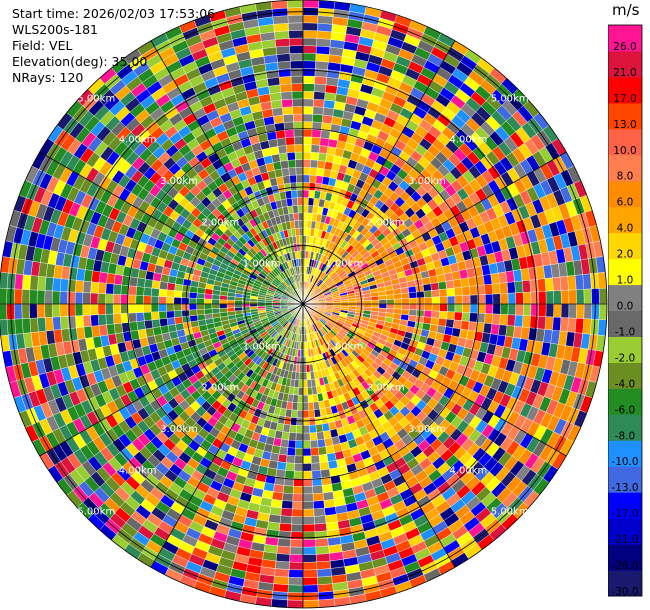 This screenshot has width=650, height=610. Describe the element at coordinates (386, 388) in the screenshot. I see `range-ring-label: 2.00km` at that location.